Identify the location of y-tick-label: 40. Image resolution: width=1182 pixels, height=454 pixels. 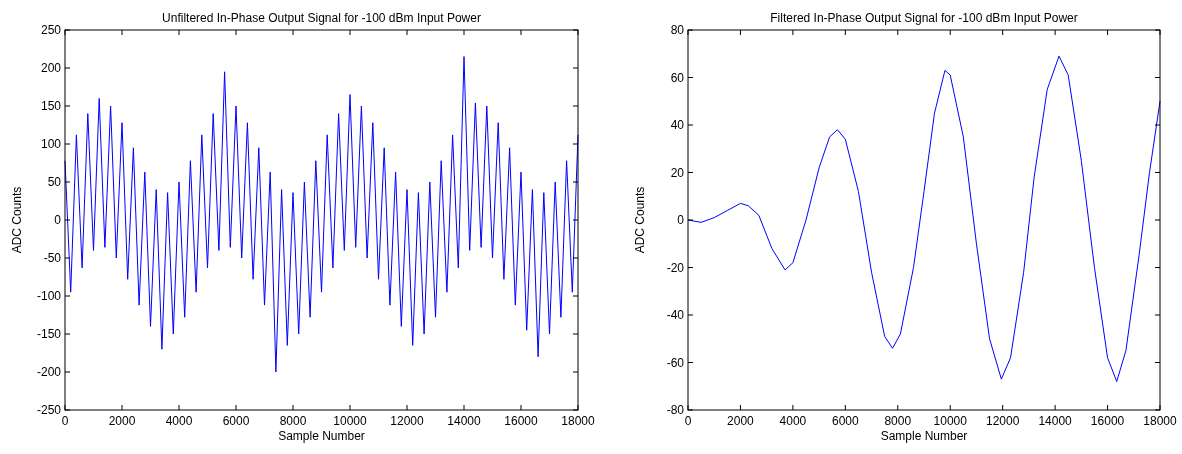
(677, 125).